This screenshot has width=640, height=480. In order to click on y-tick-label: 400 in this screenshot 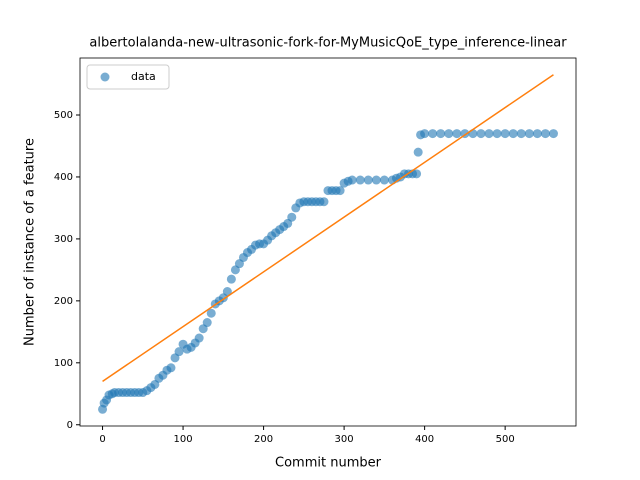, I will do `click(63, 177)`.